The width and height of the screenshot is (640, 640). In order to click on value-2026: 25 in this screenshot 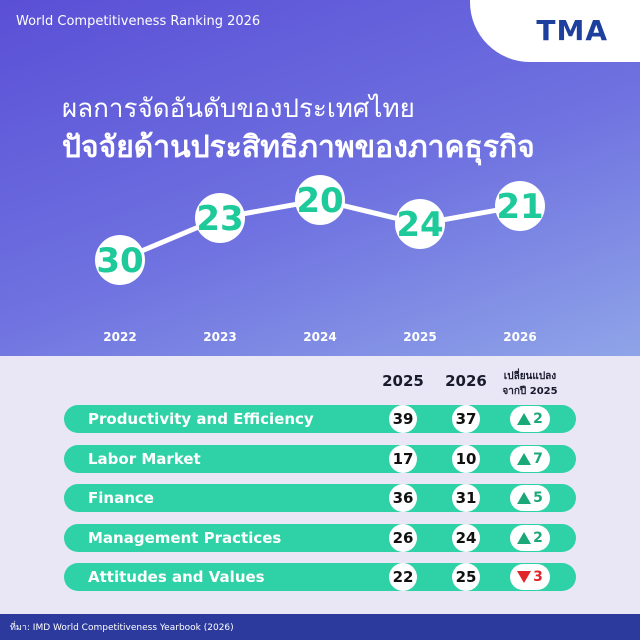, I will do `click(466, 577)`.